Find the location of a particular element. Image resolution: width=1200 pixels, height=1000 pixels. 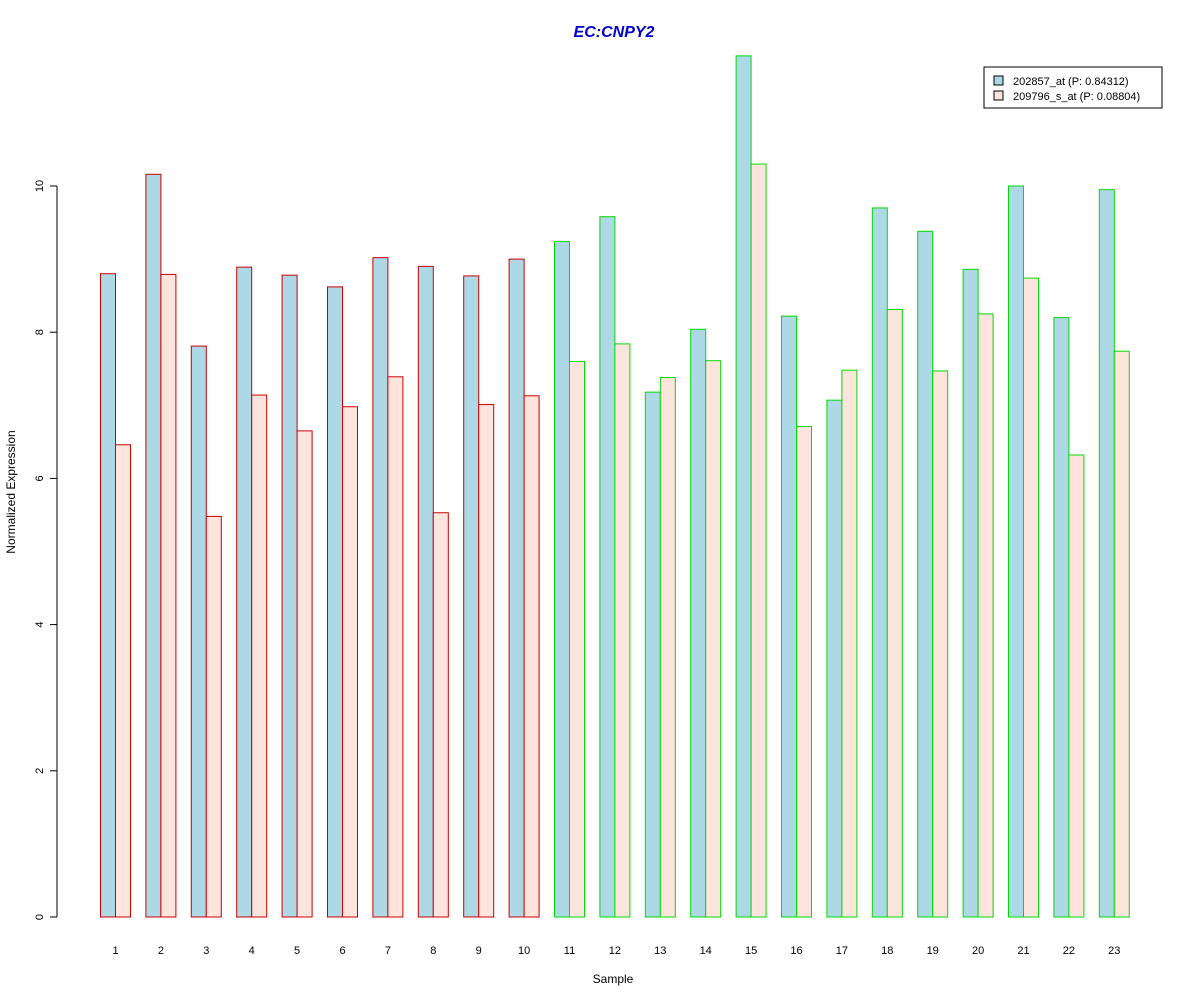

x-tick-label: 1 is located at coordinates (115, 951).